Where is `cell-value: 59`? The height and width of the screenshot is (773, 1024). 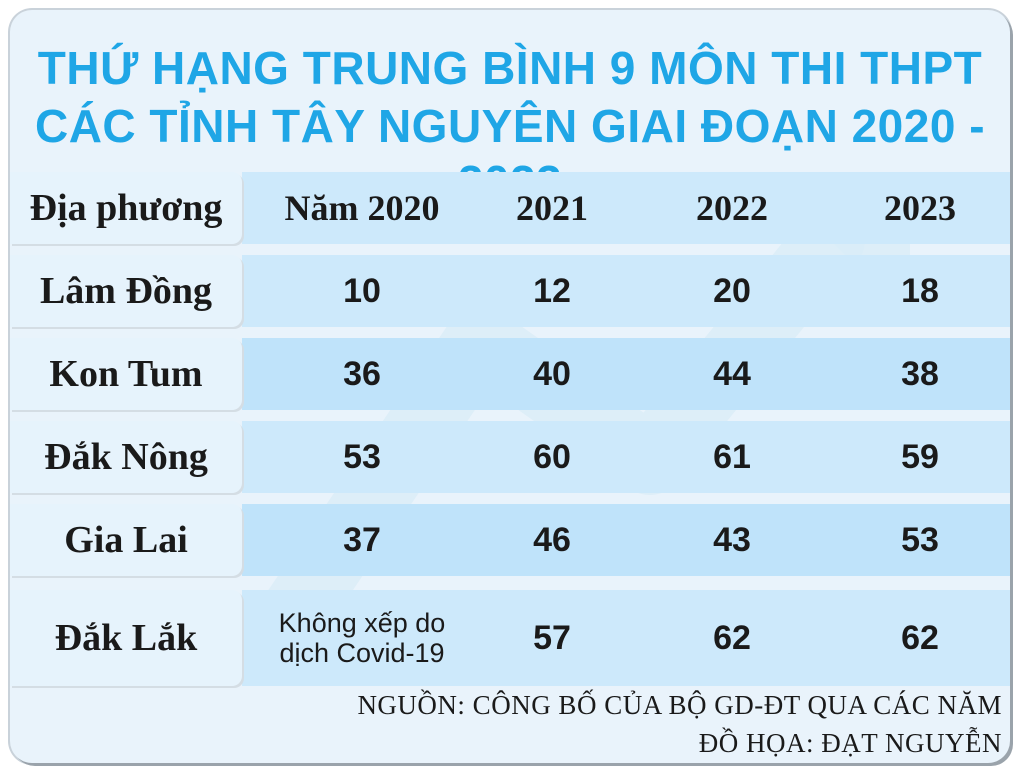
cell-value: 59 is located at coordinates (920, 456).